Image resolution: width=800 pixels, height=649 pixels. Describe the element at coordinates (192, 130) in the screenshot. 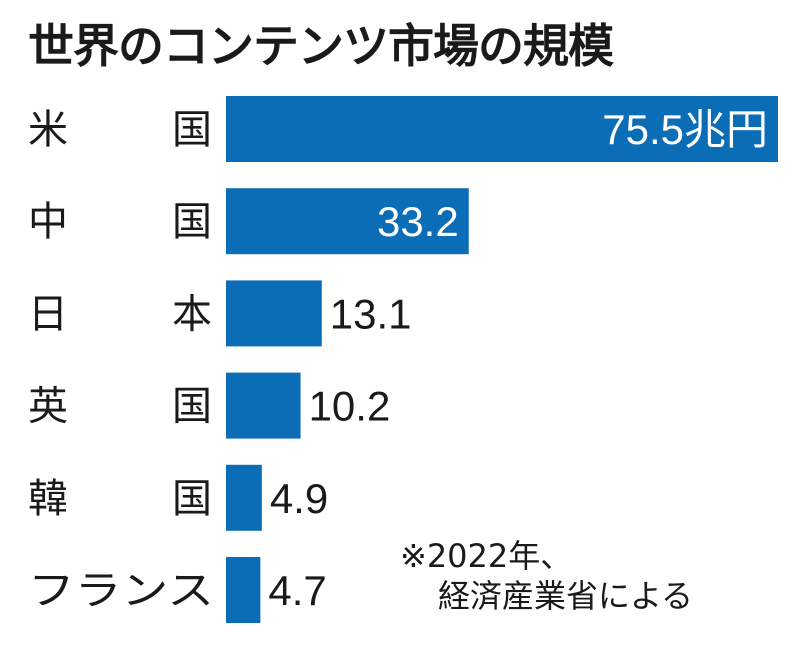

I see `category-label-0-b: 国` at that location.